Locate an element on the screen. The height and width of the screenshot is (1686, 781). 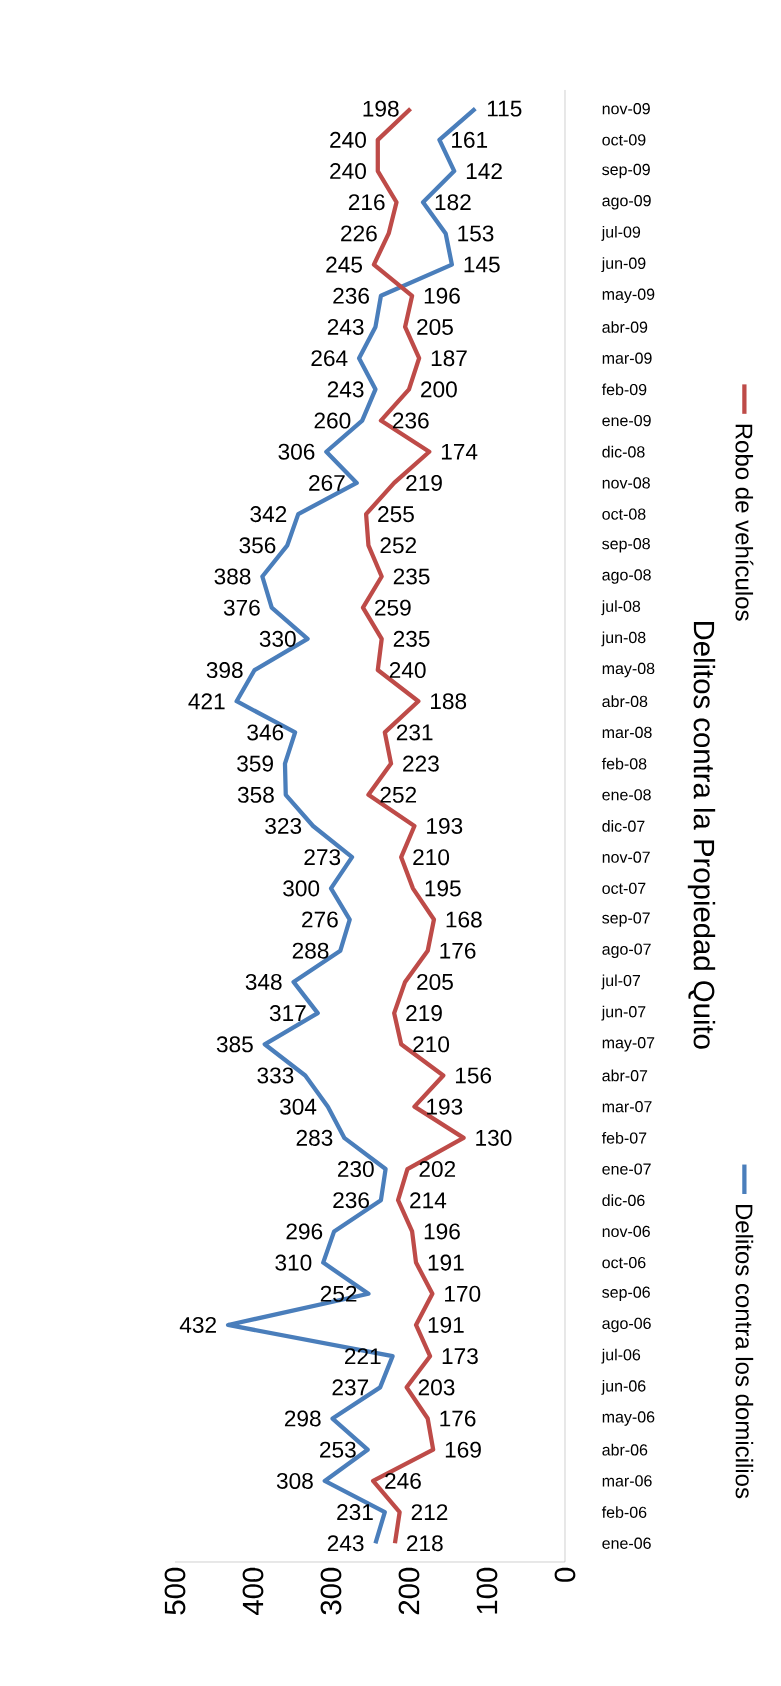
x-tick-label: 300 is located at coordinates (331, 1591).